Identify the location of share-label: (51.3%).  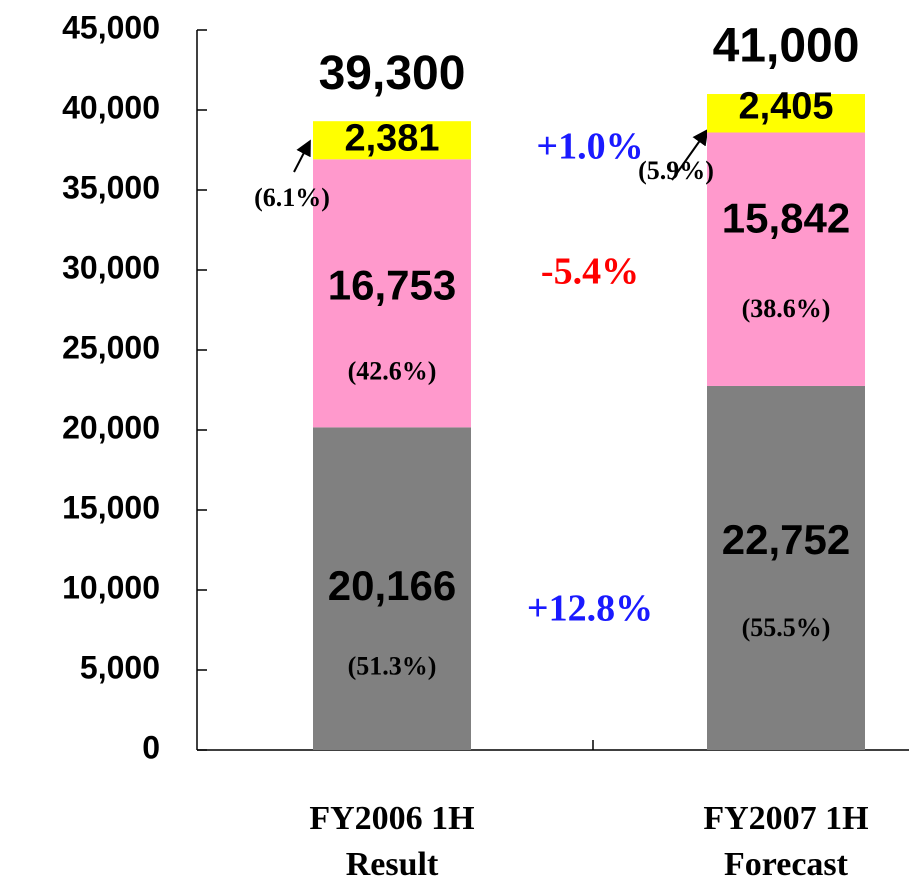
(392, 666).